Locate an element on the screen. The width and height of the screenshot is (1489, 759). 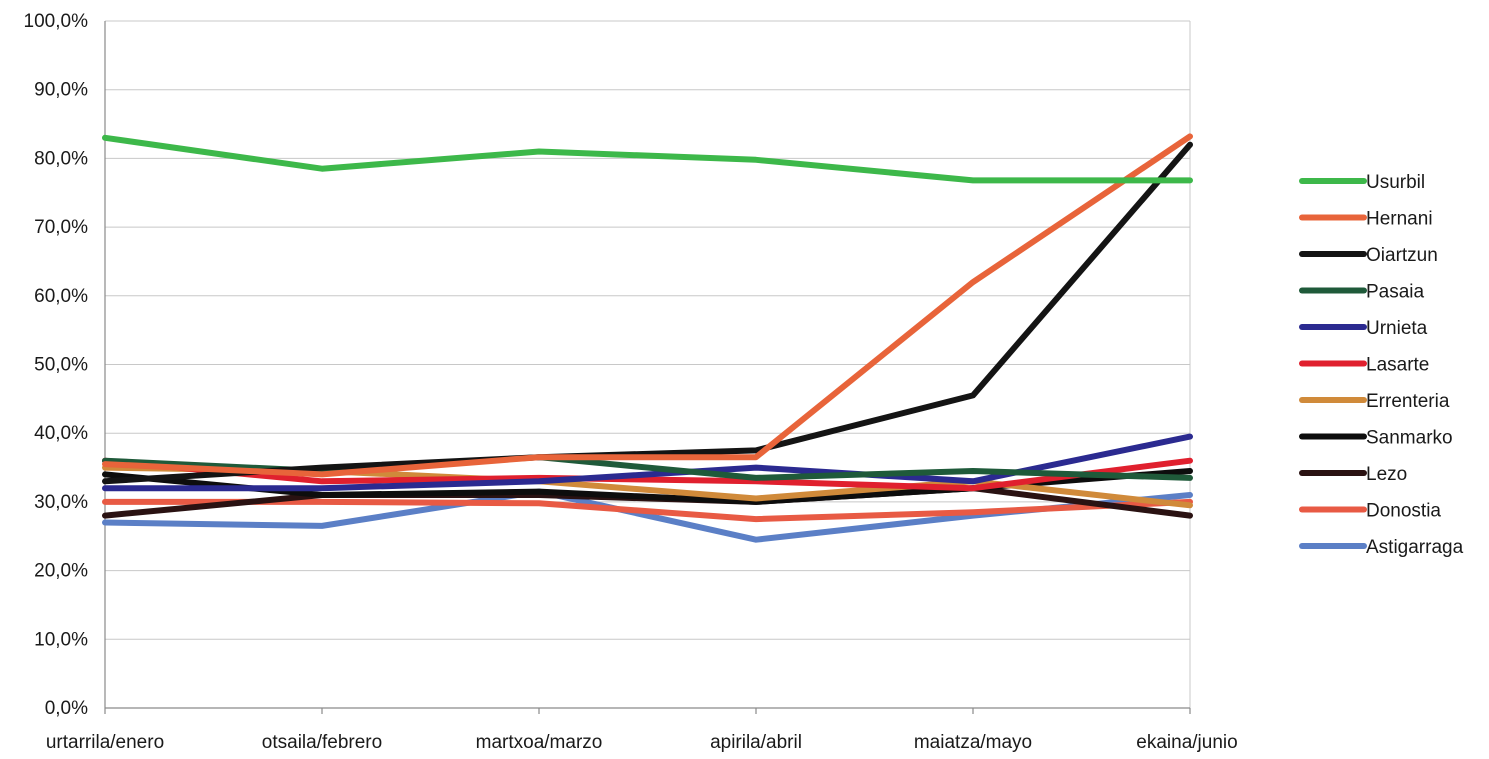
legend-label: Oiartzun is located at coordinates (1402, 255).